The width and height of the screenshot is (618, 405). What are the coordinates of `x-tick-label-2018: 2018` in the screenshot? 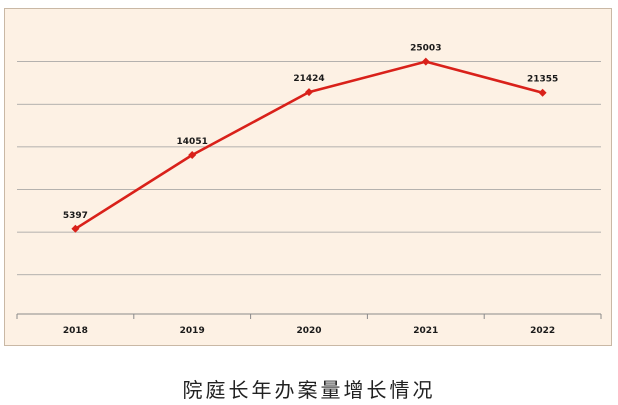 It's located at (75, 331).